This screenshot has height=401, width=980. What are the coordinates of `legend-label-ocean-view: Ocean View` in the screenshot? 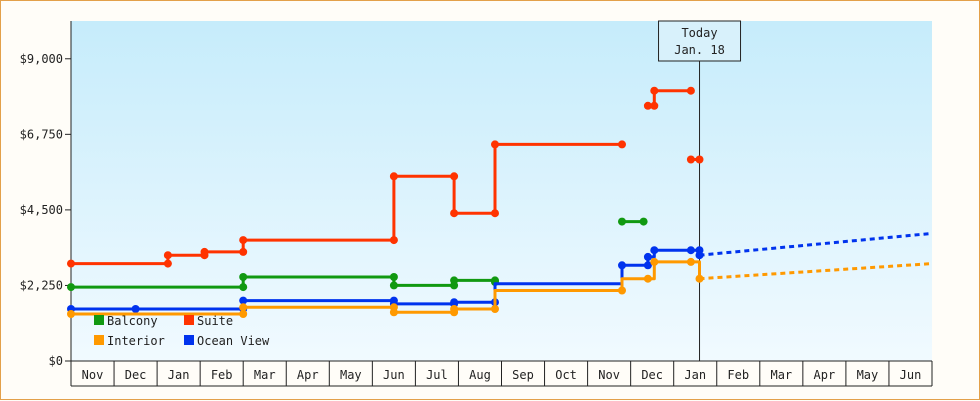 It's located at (233, 341).